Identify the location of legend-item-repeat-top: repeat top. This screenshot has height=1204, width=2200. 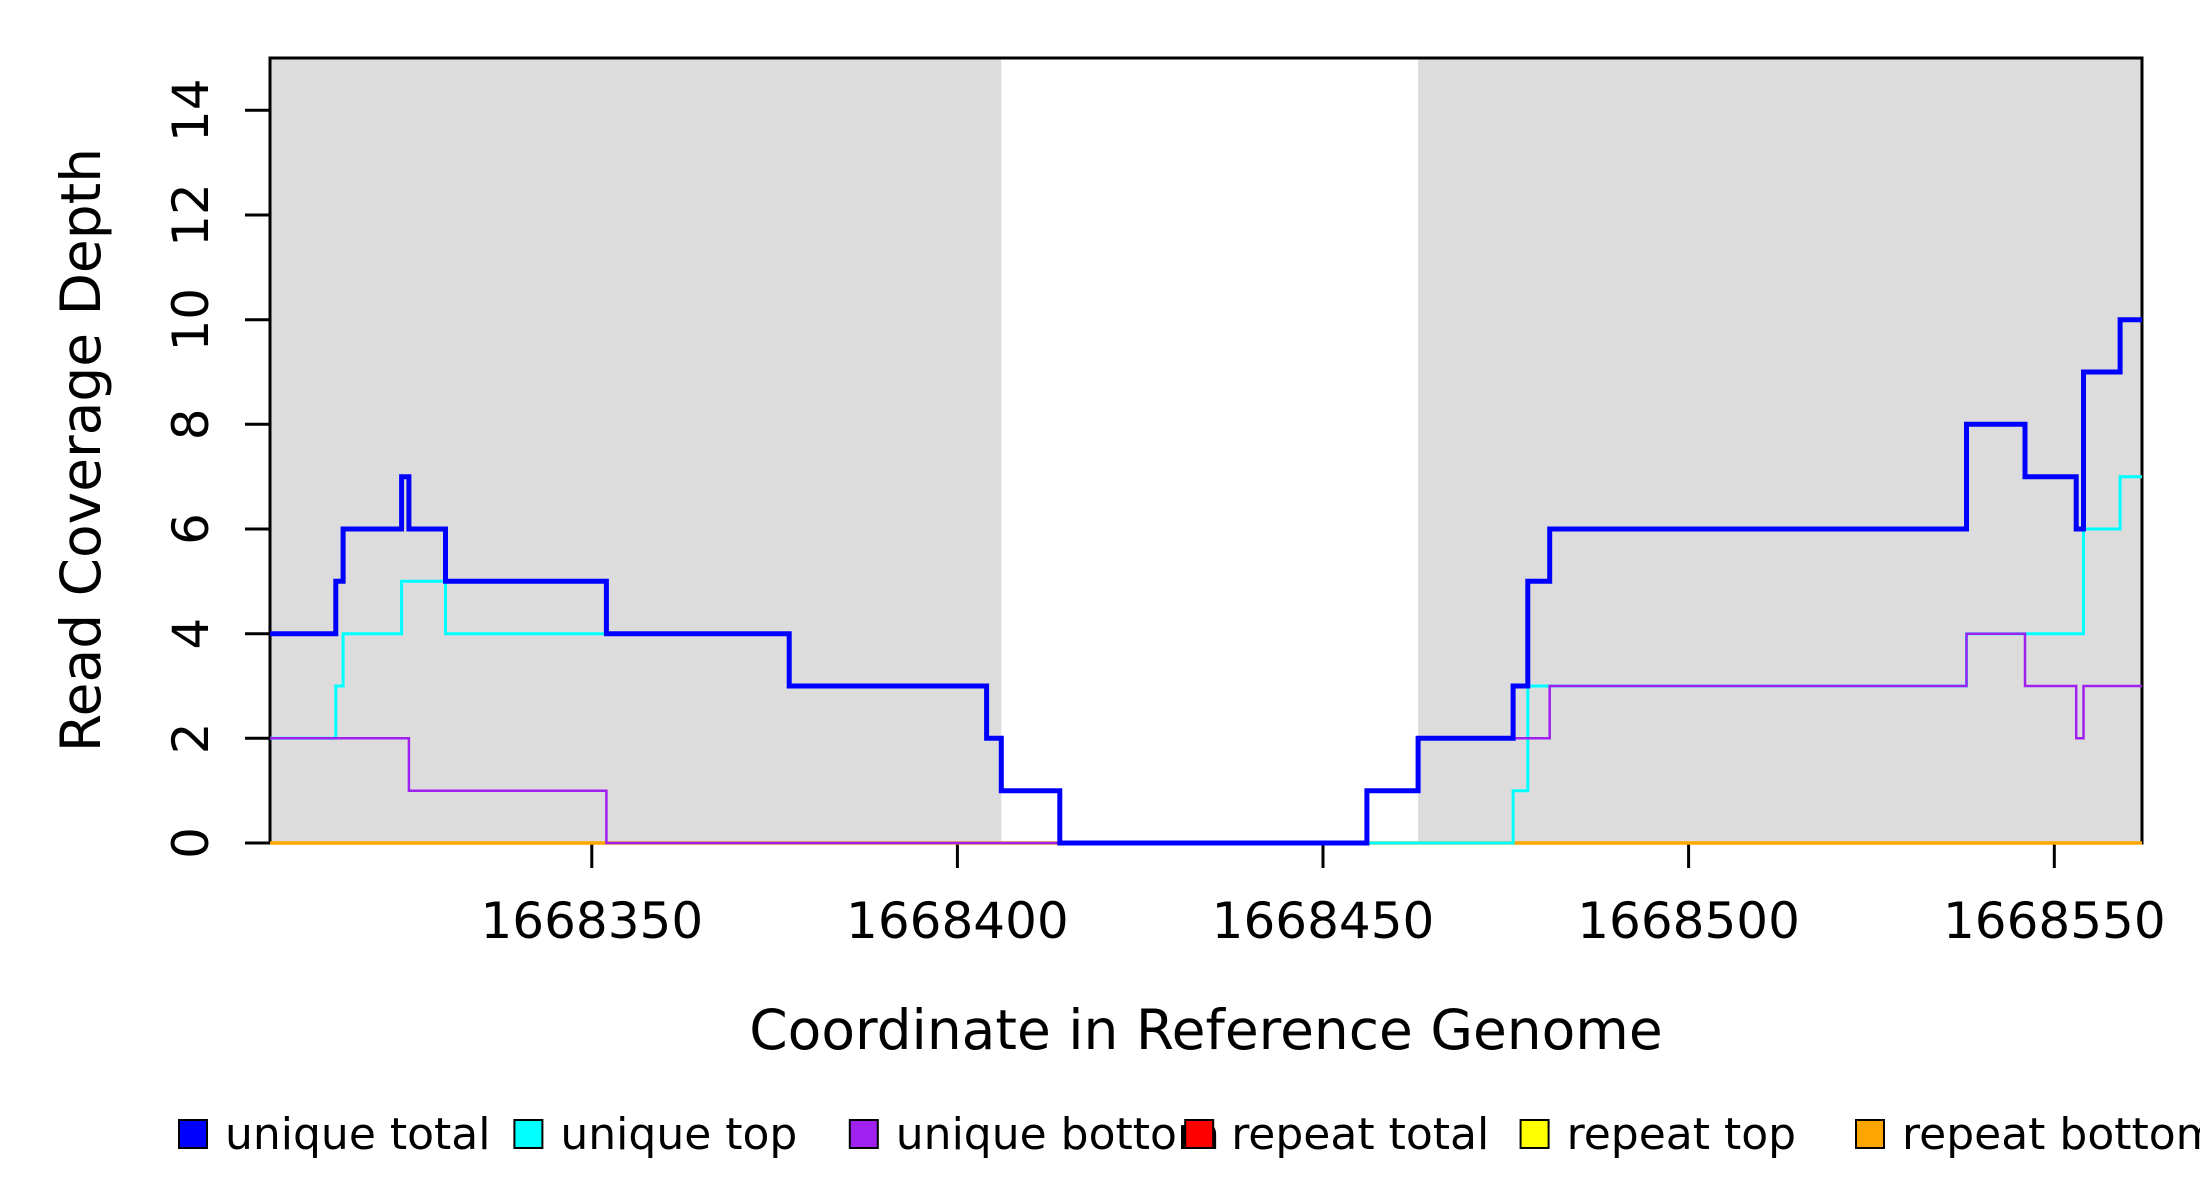
(1658, 1134).